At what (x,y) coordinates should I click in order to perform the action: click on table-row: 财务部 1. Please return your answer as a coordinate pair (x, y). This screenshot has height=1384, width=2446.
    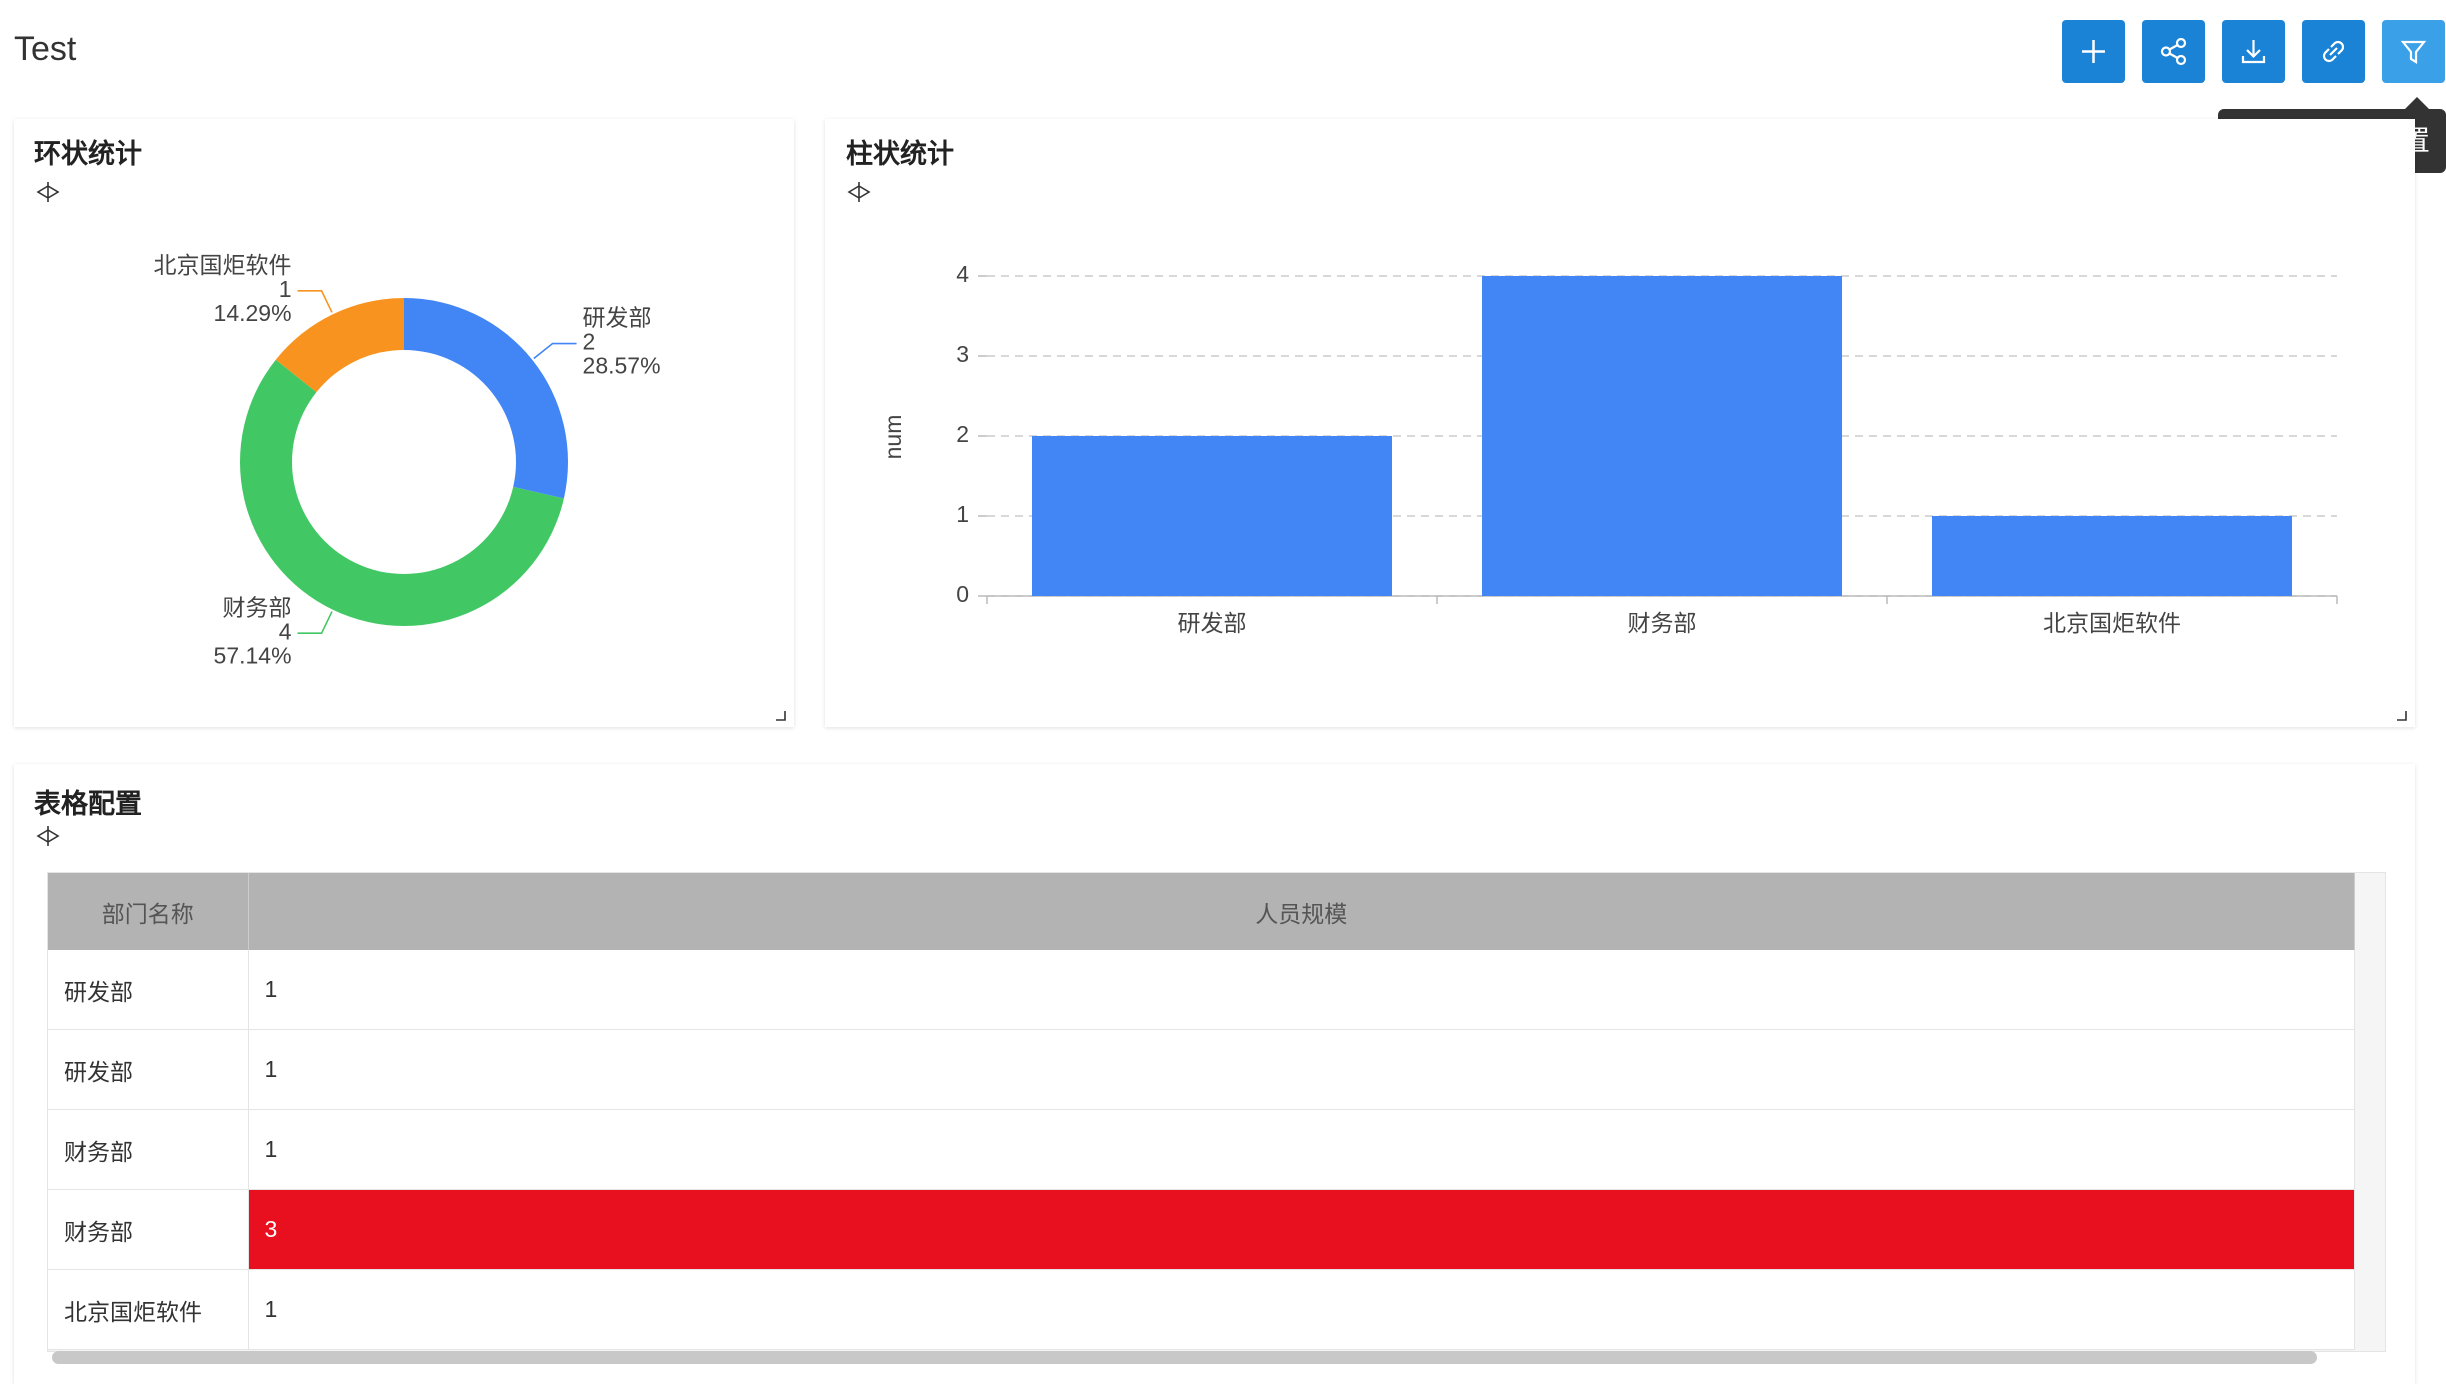
    Looking at the image, I should click on (1201, 1149).